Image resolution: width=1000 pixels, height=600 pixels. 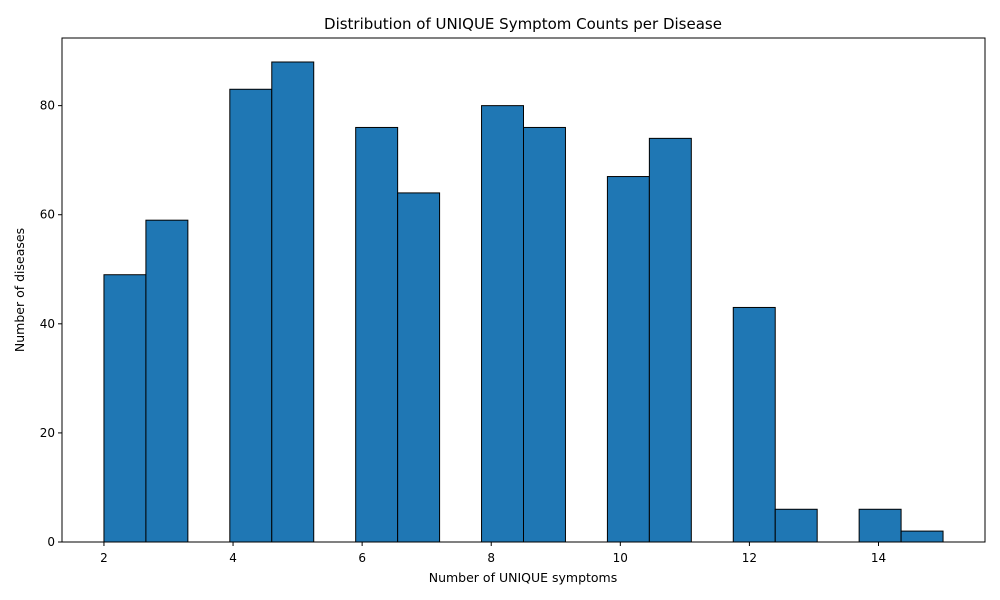 What do you see at coordinates (47, 324) in the screenshot?
I see `y-tick-label: 40` at bounding box center [47, 324].